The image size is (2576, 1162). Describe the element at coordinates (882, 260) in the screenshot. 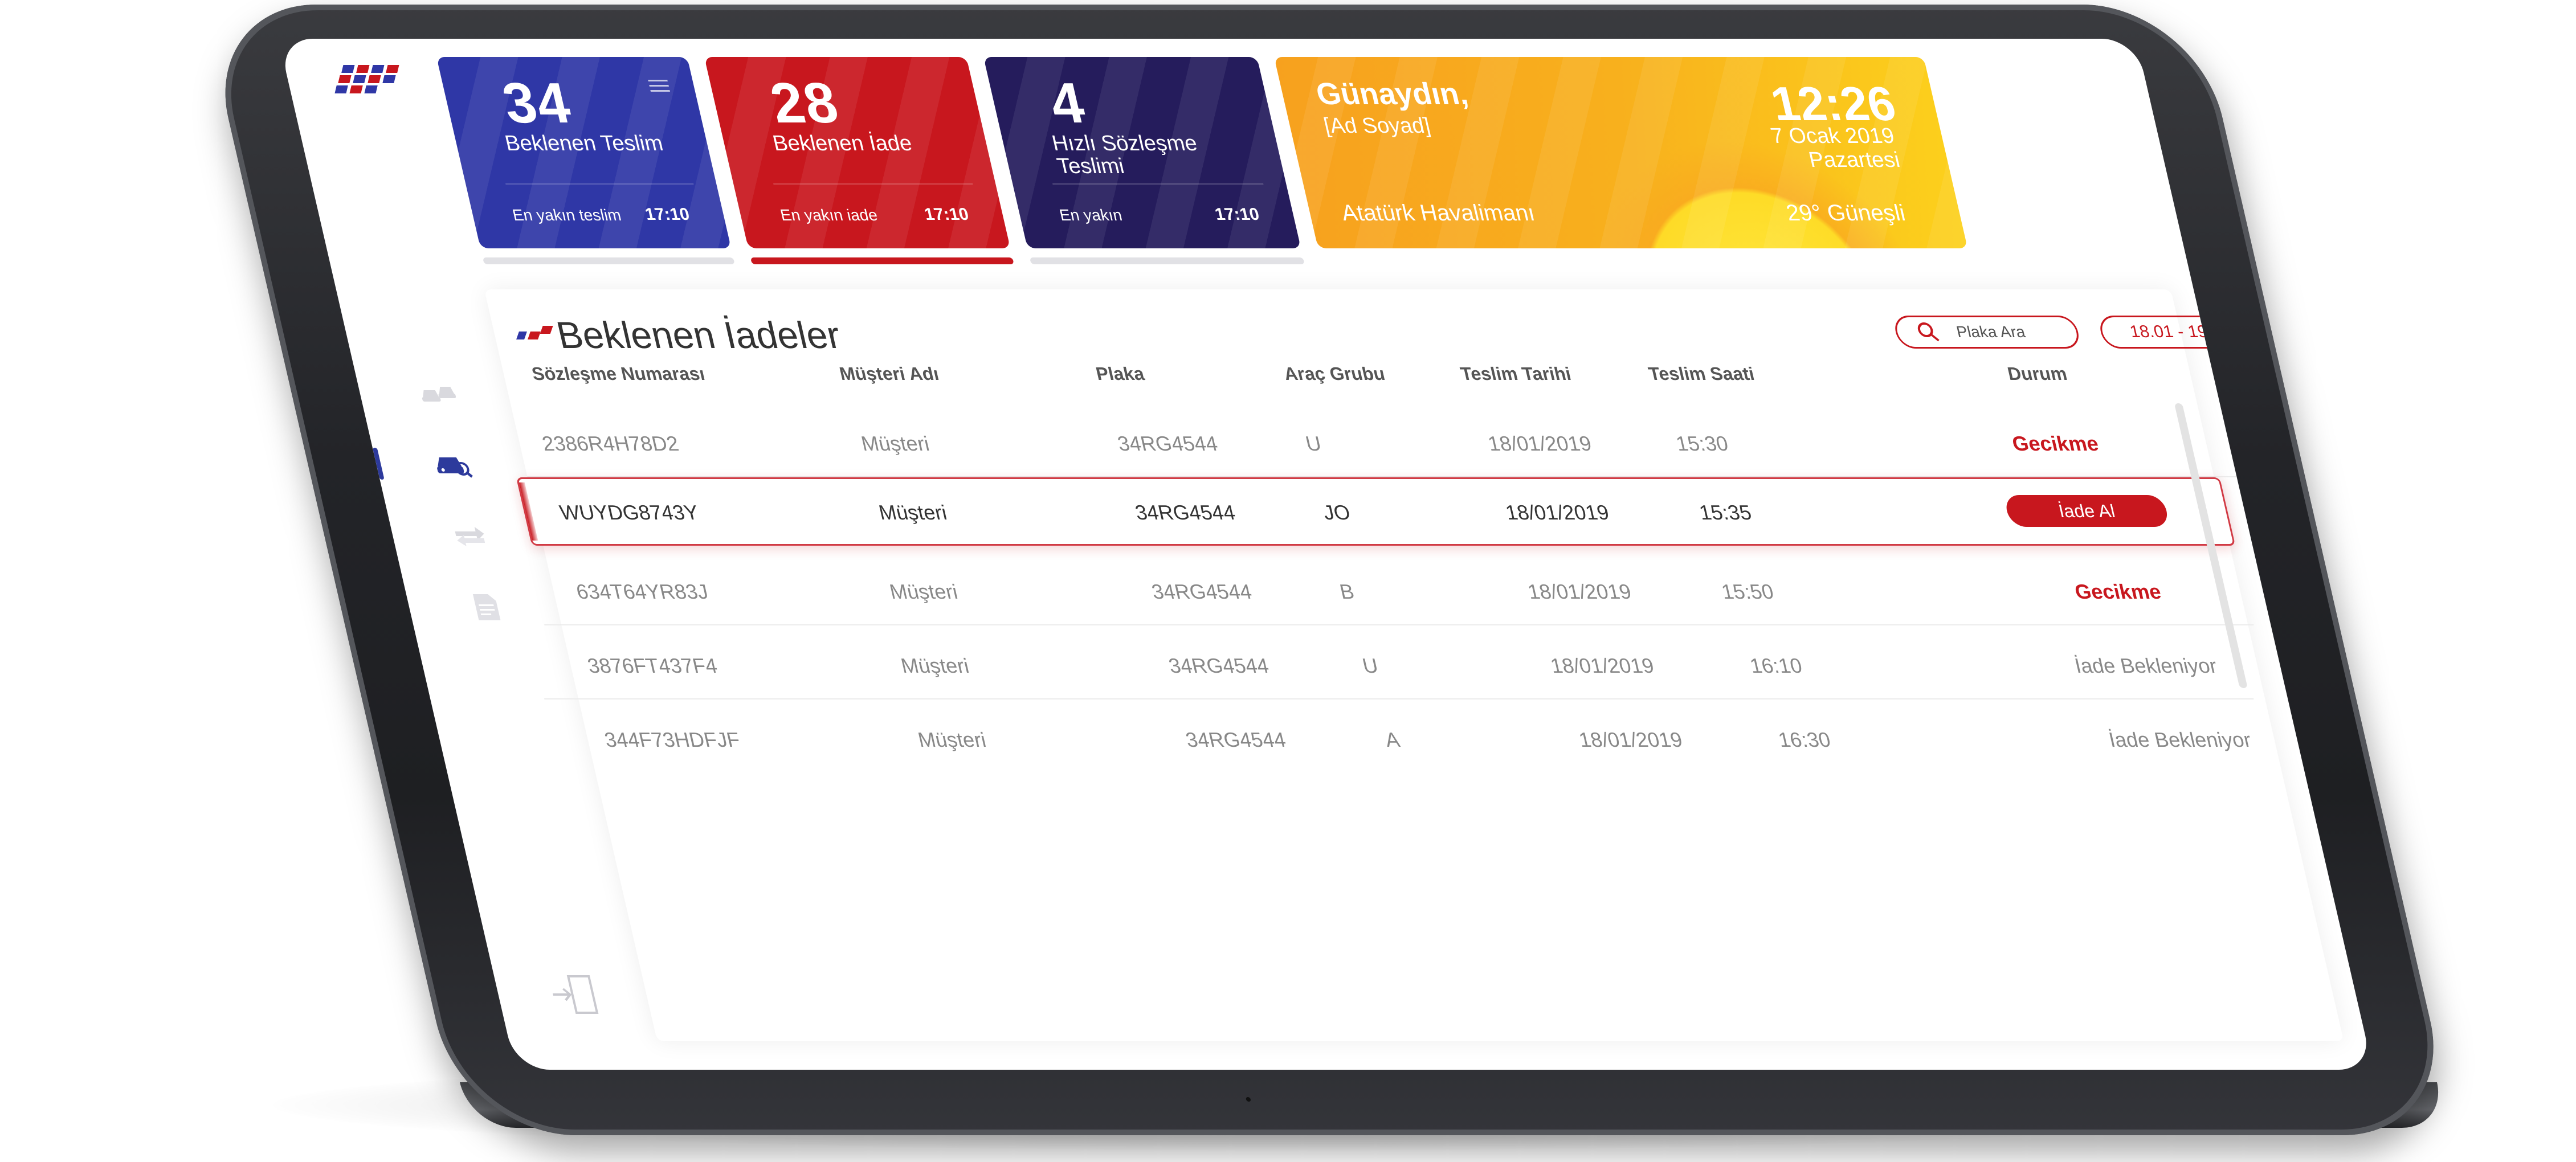

I see `card-underline-active` at that location.